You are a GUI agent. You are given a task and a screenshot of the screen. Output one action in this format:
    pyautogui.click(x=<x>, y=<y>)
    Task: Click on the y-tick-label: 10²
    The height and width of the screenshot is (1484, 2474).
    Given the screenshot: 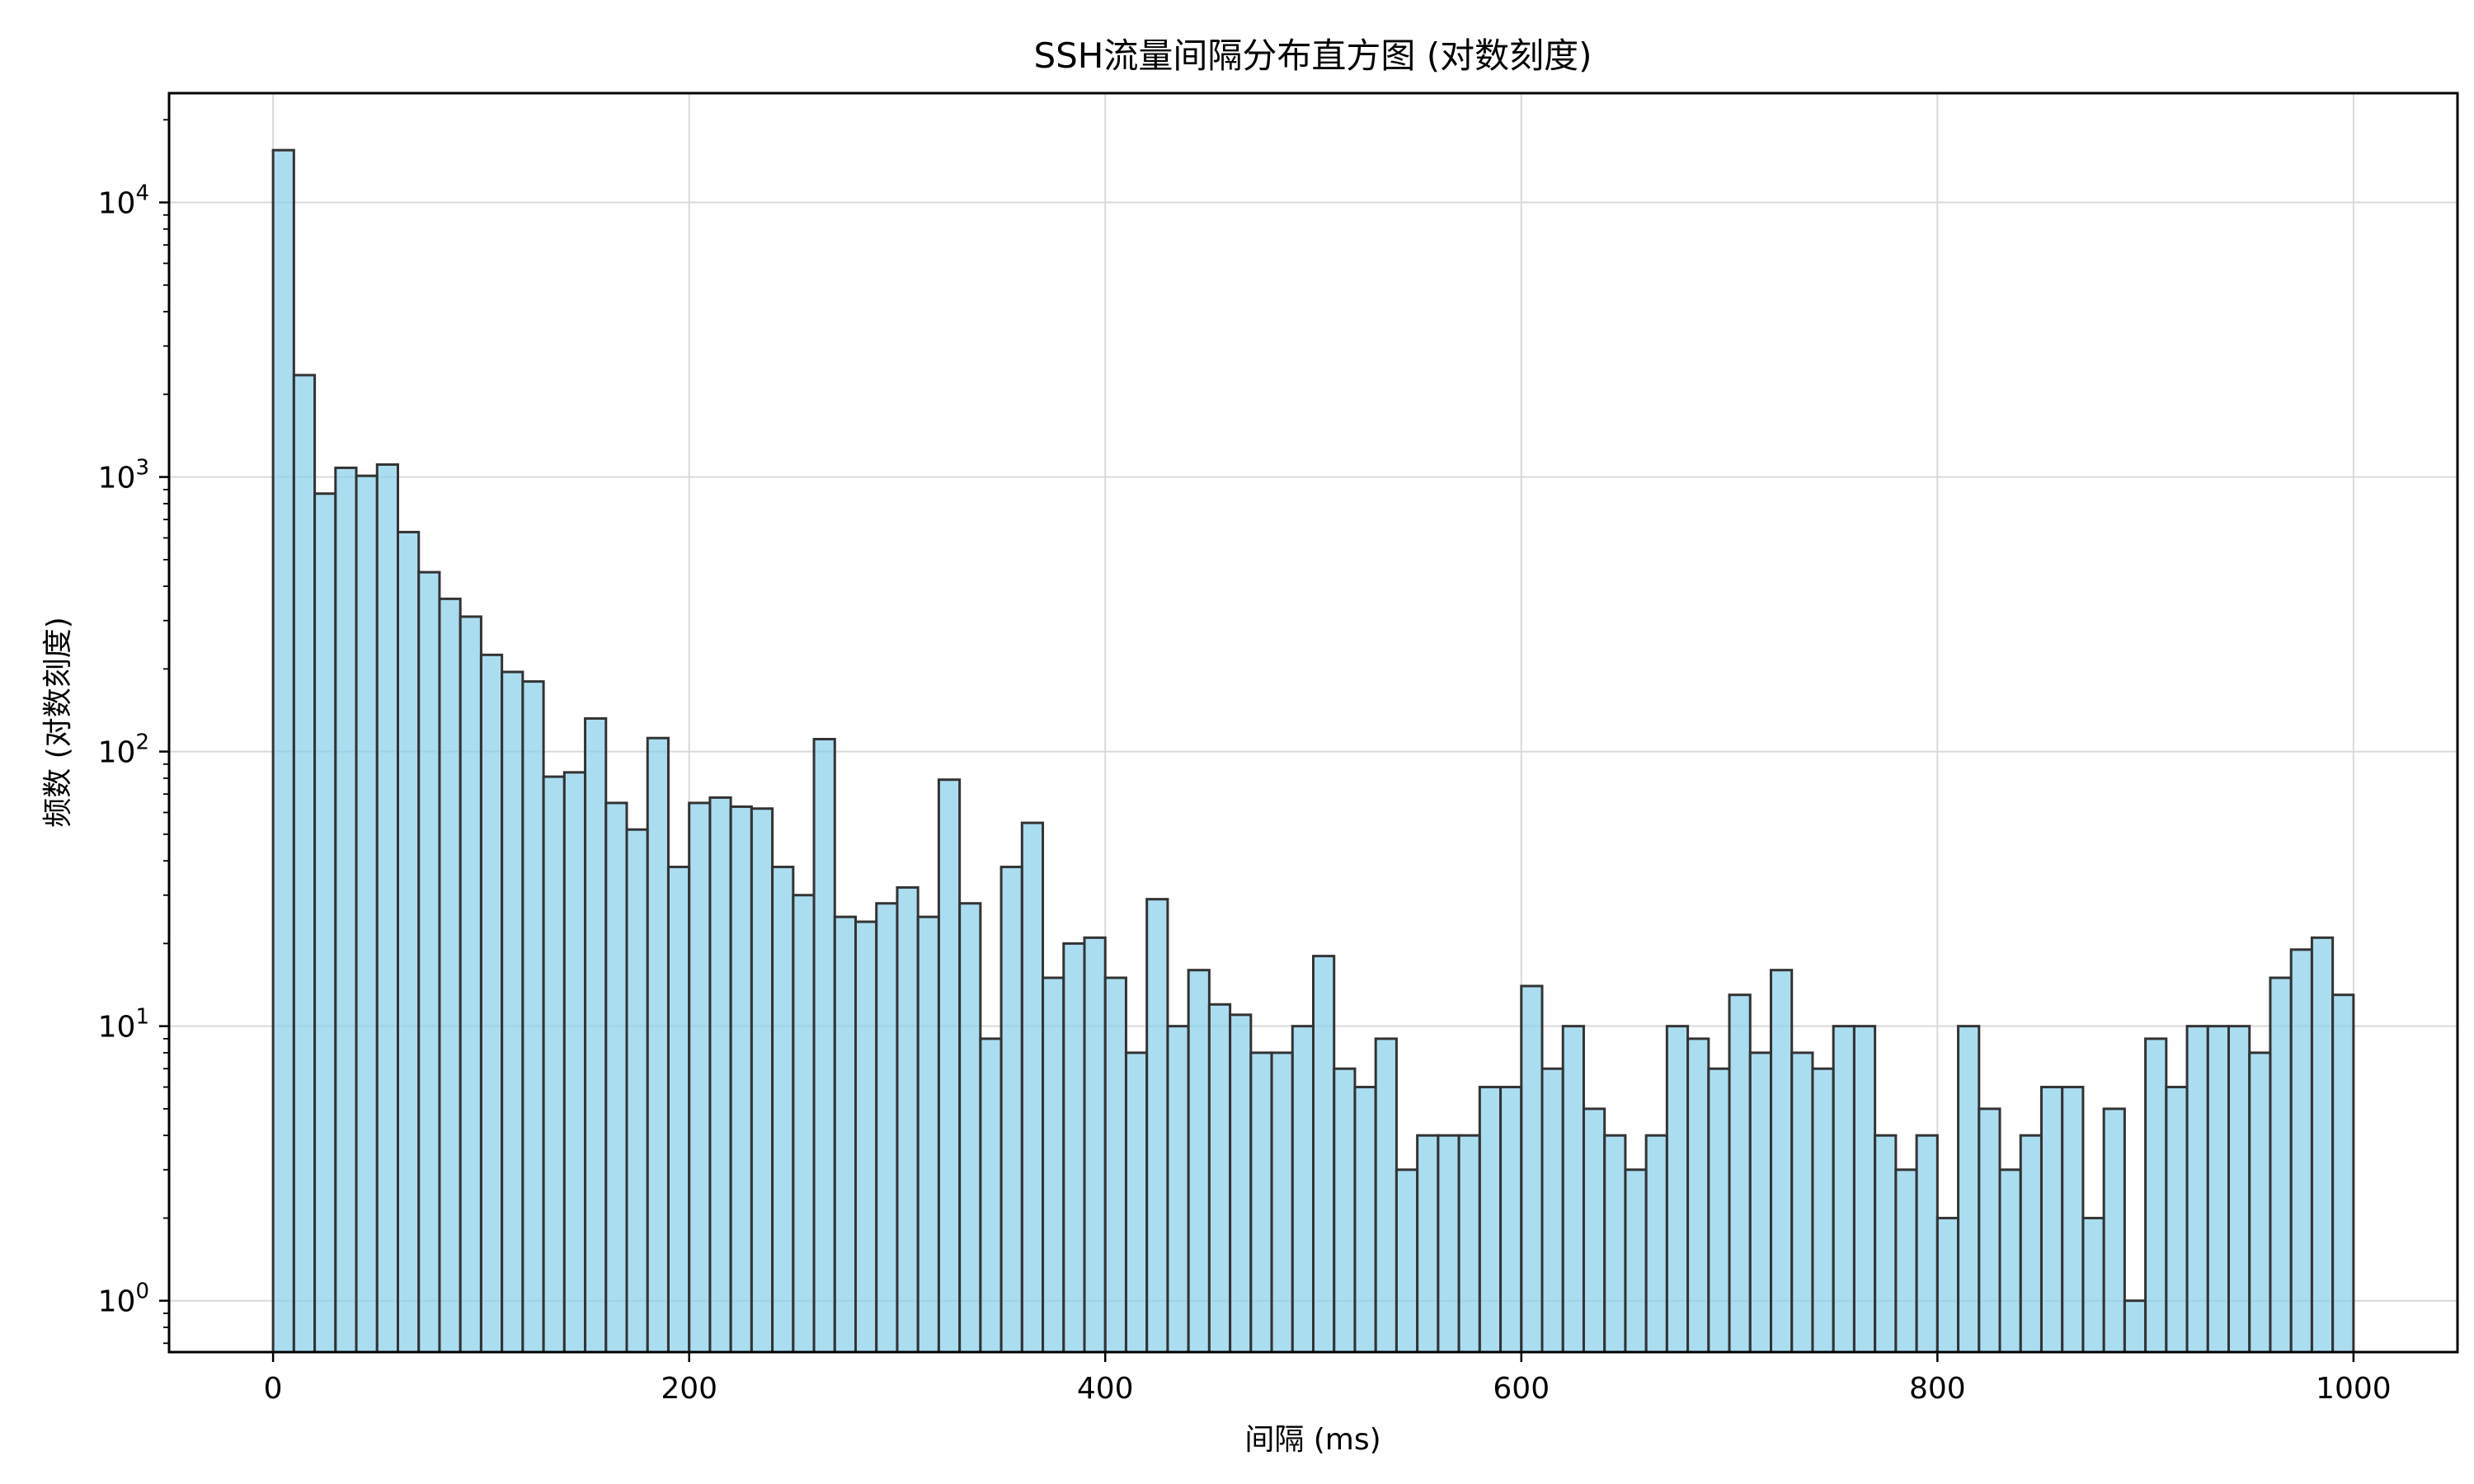 What is the action you would take?
    pyautogui.click(x=123, y=750)
    